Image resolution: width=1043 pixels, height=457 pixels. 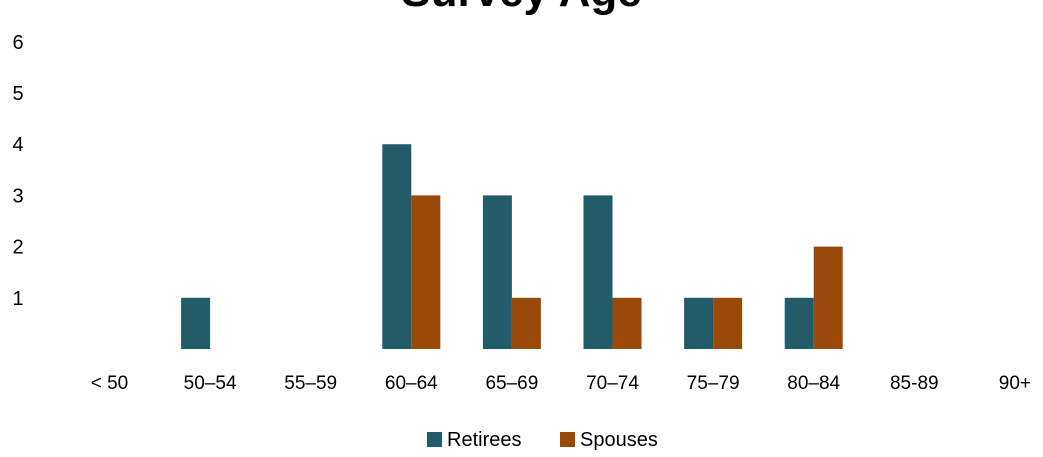 What do you see at coordinates (619, 440) in the screenshot?
I see `legend-label-spouses: Spouses` at bounding box center [619, 440].